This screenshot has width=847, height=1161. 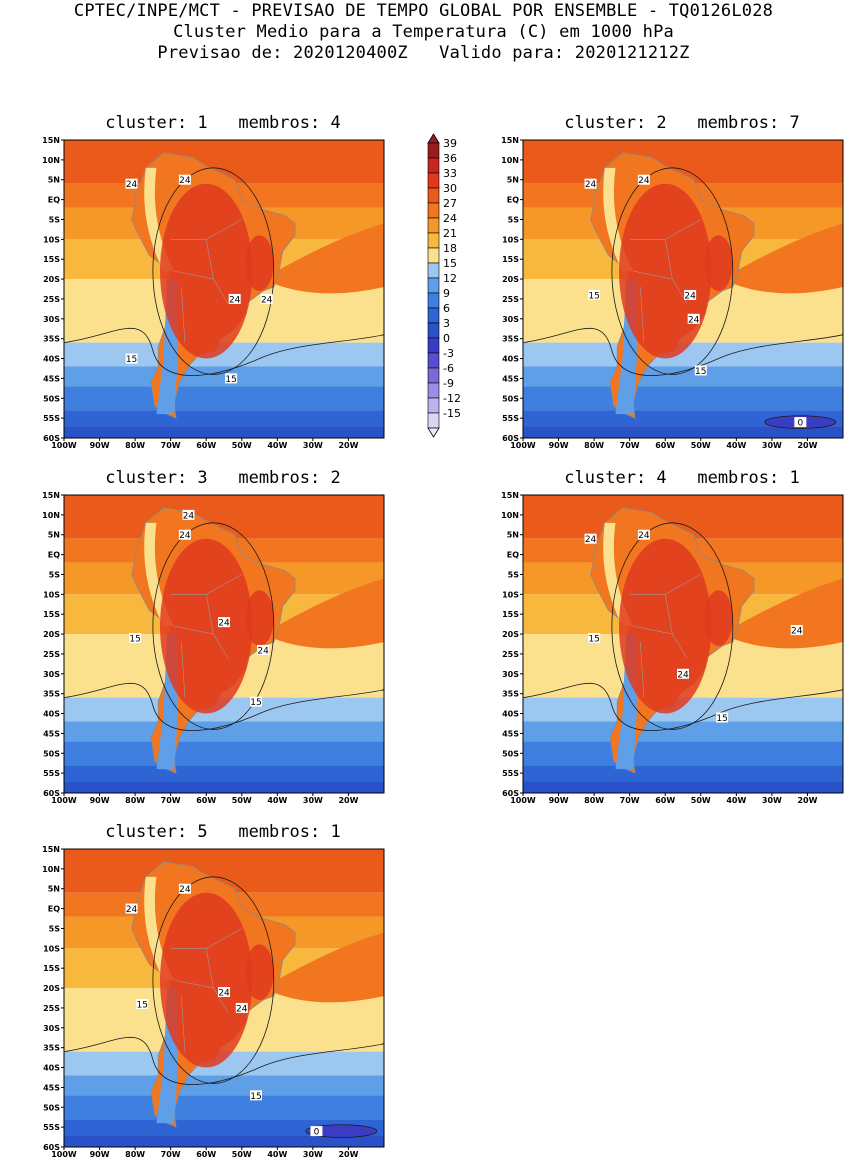 What do you see at coordinates (510, 239) in the screenshot?
I see `lat-tick-label: 10S` at bounding box center [510, 239].